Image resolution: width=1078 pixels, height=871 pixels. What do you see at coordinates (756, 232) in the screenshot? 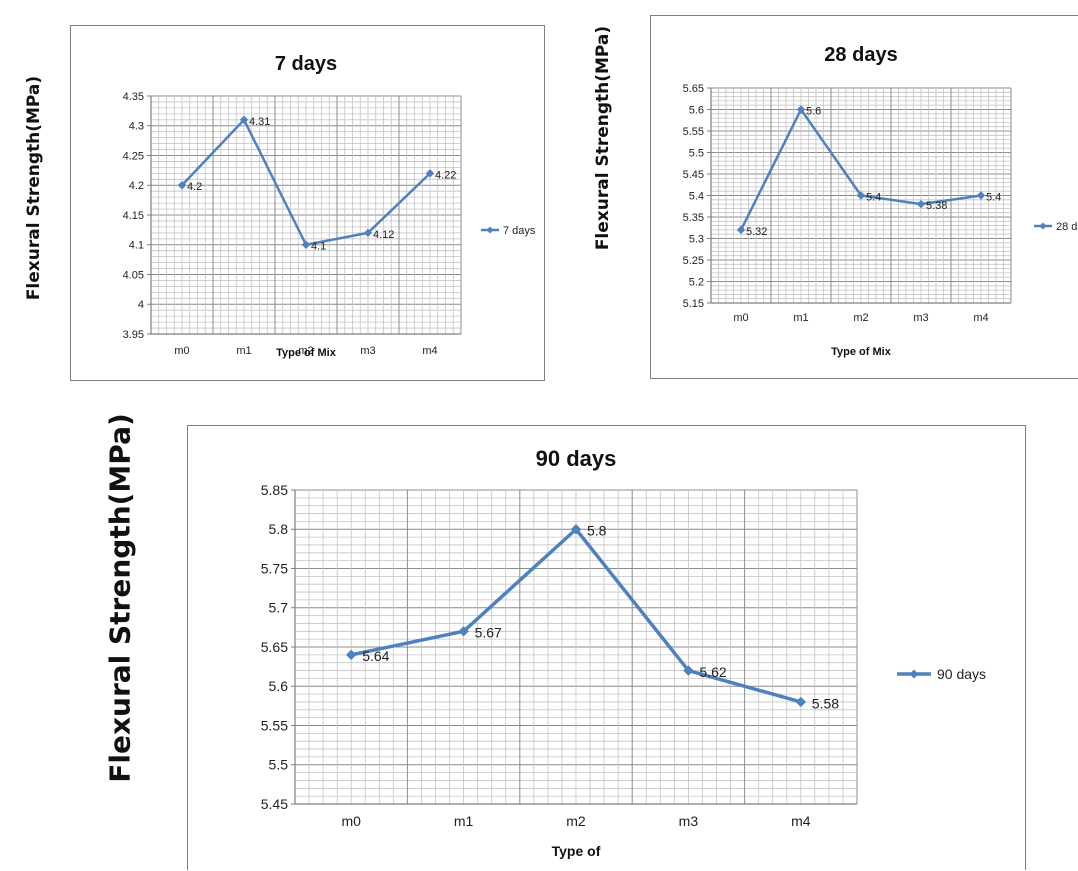
I see `data-label: 5.32` at bounding box center [756, 232].